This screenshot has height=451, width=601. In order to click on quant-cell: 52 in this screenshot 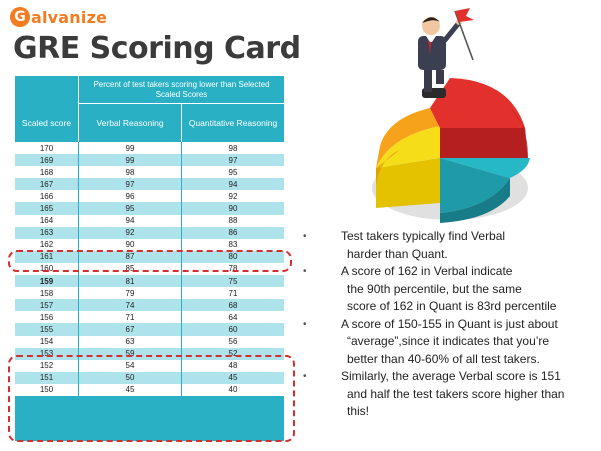, I will do `click(232, 353)`.